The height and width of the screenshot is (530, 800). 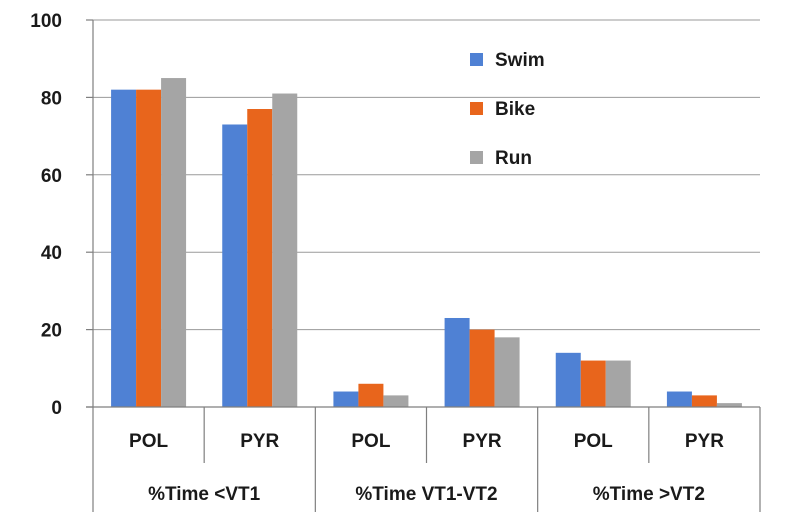 I want to click on y-tick-label: 40, so click(x=51, y=253).